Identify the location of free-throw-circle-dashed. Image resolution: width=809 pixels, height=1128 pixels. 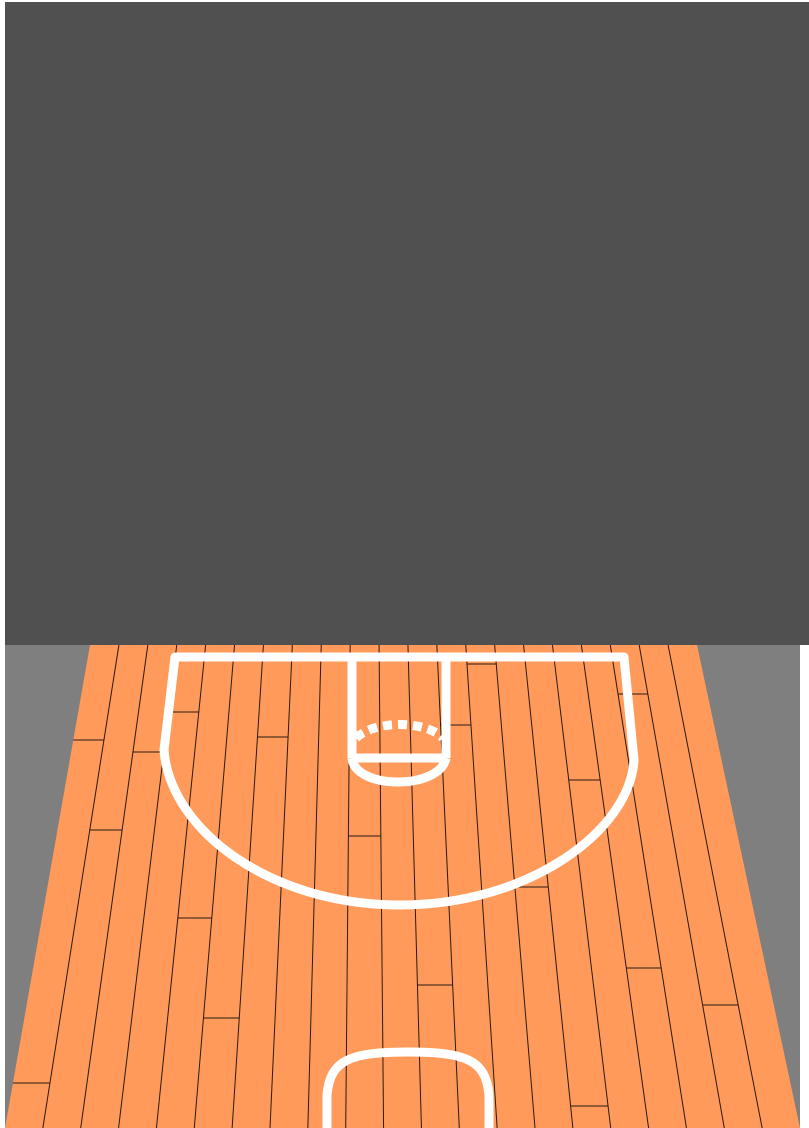
(399, 731).